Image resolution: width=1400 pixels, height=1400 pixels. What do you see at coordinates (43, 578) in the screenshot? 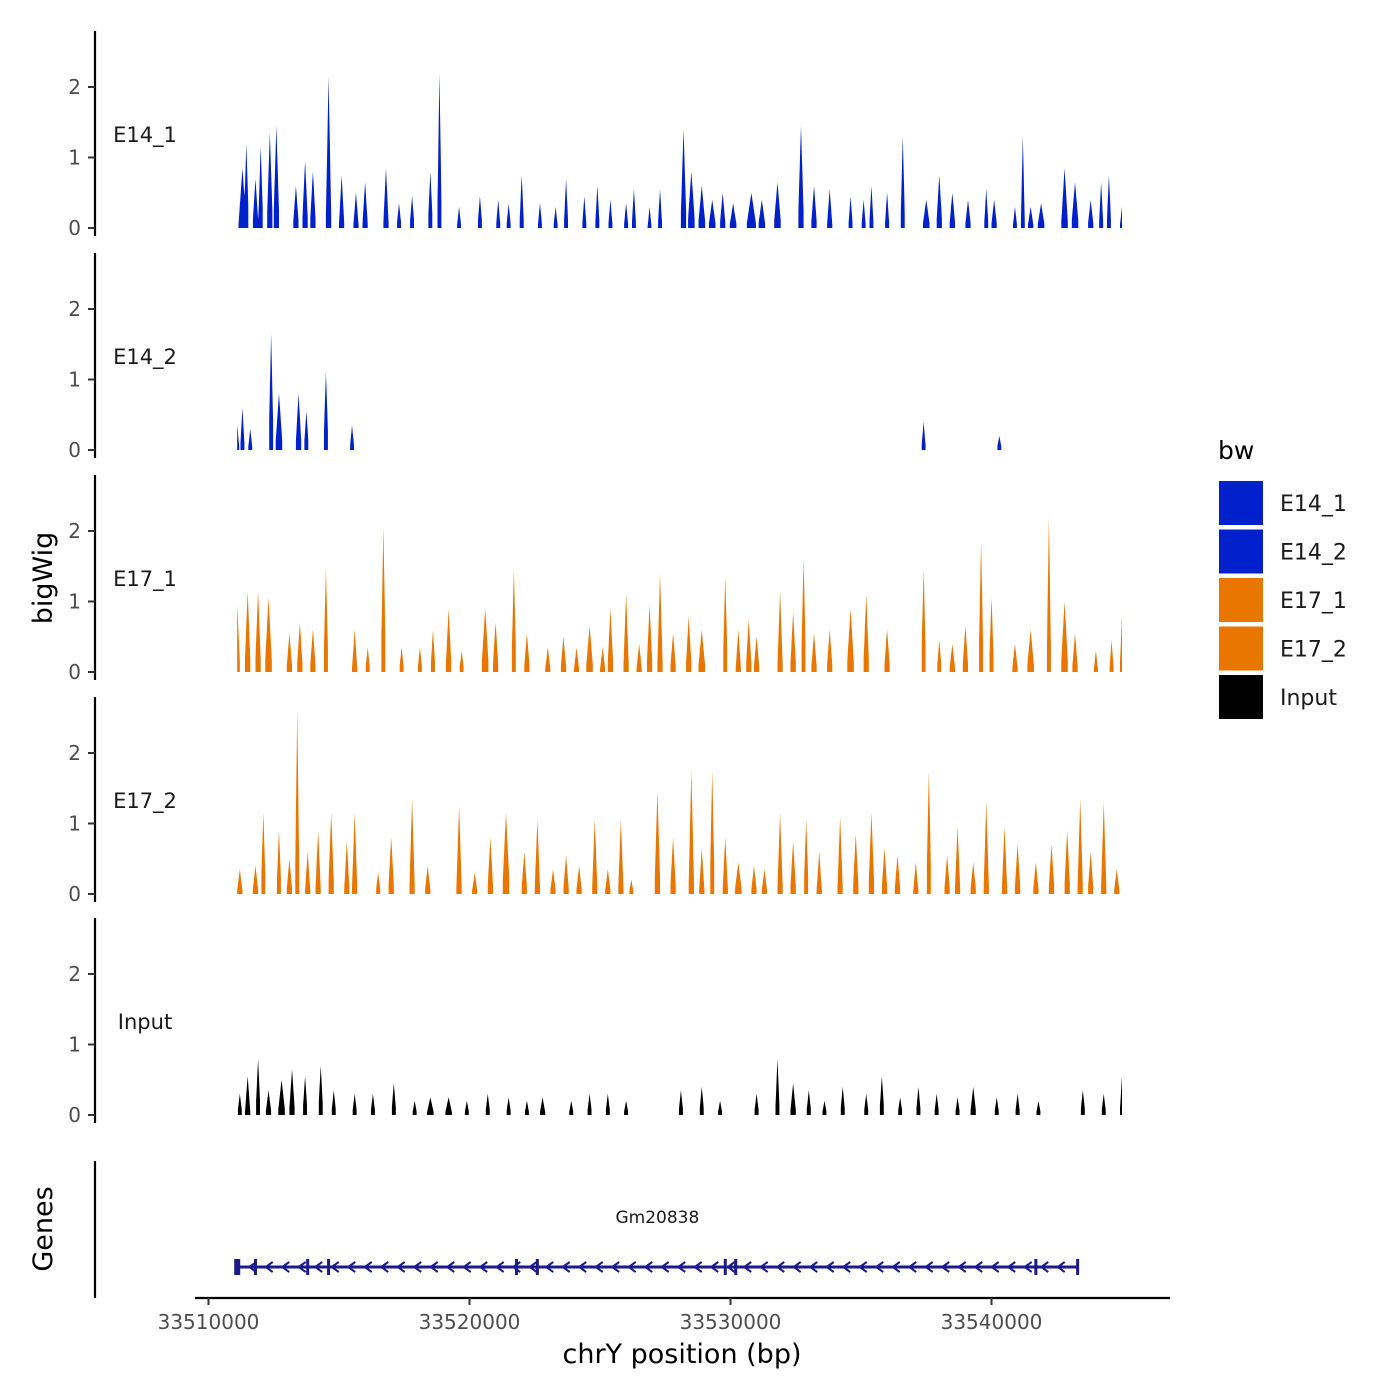
I see `y-axis-title: bigWig` at bounding box center [43, 578].